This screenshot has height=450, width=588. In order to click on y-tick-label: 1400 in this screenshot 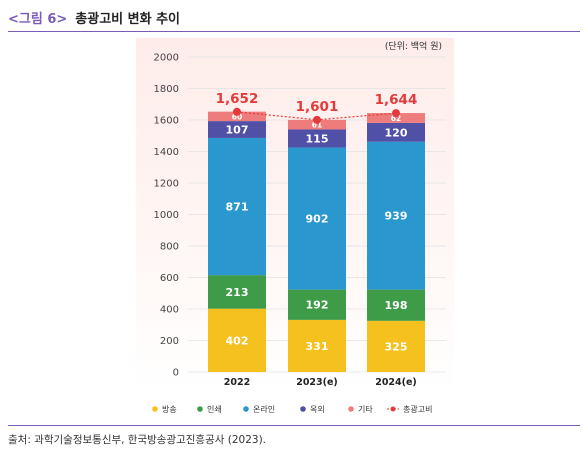, I will do `click(166, 152)`.